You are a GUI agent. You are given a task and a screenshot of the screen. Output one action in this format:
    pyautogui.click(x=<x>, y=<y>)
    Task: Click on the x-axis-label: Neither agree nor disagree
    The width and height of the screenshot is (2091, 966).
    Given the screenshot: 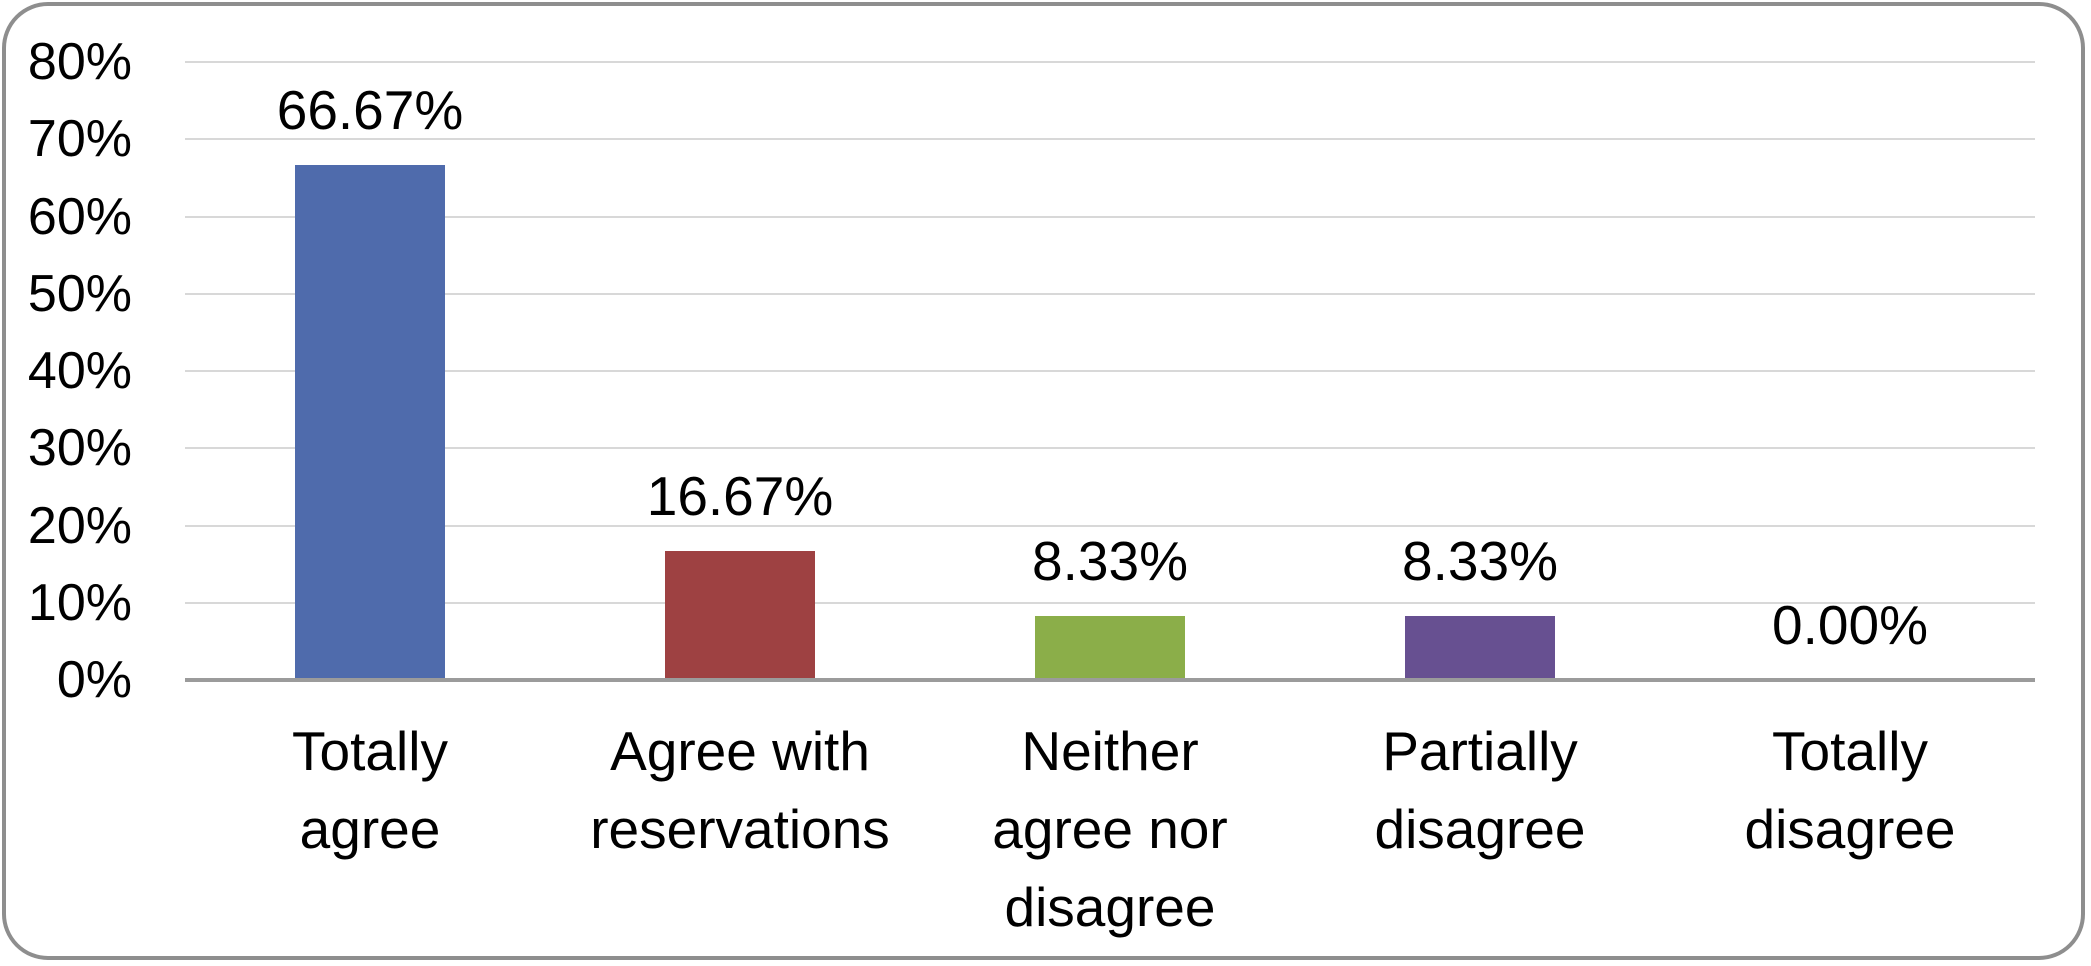 What is the action you would take?
    pyautogui.click(x=1110, y=829)
    